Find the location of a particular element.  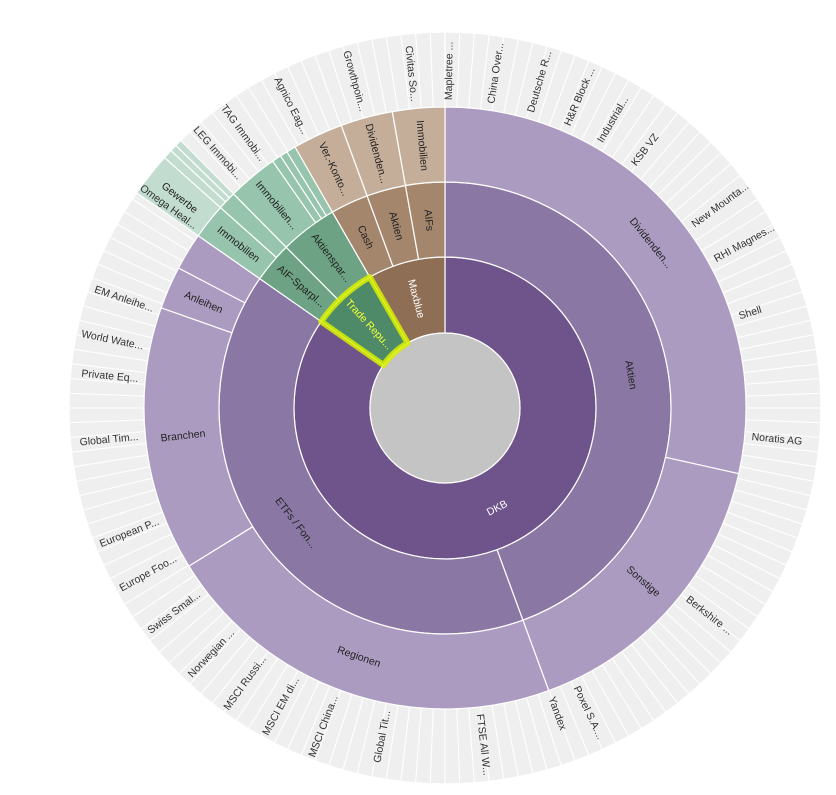

selection-highlight is located at coordinates (364, 321).